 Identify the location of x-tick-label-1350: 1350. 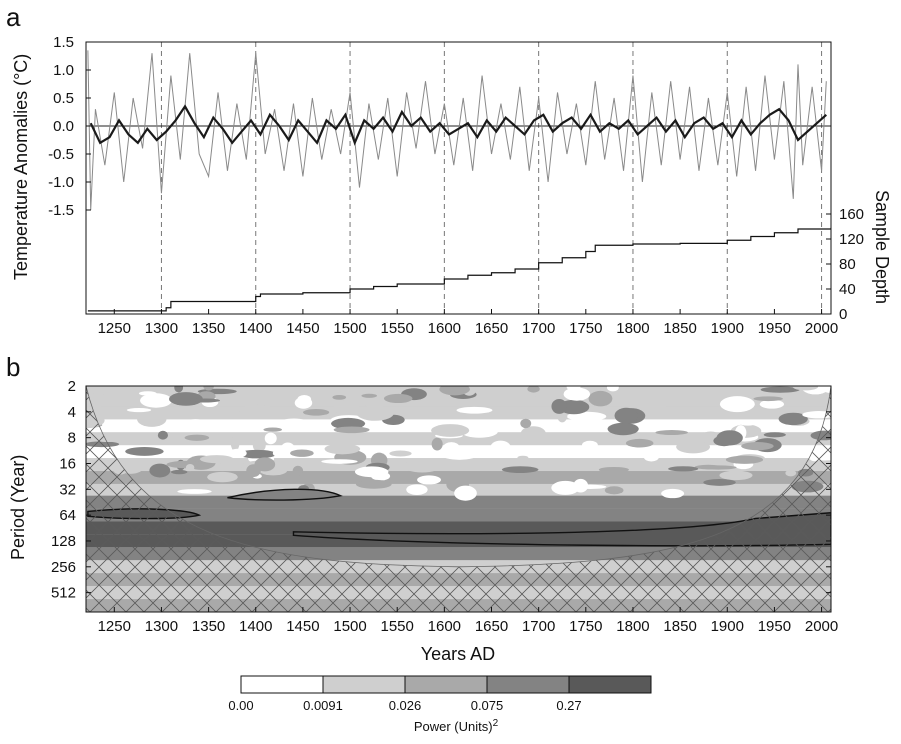
(208, 626).